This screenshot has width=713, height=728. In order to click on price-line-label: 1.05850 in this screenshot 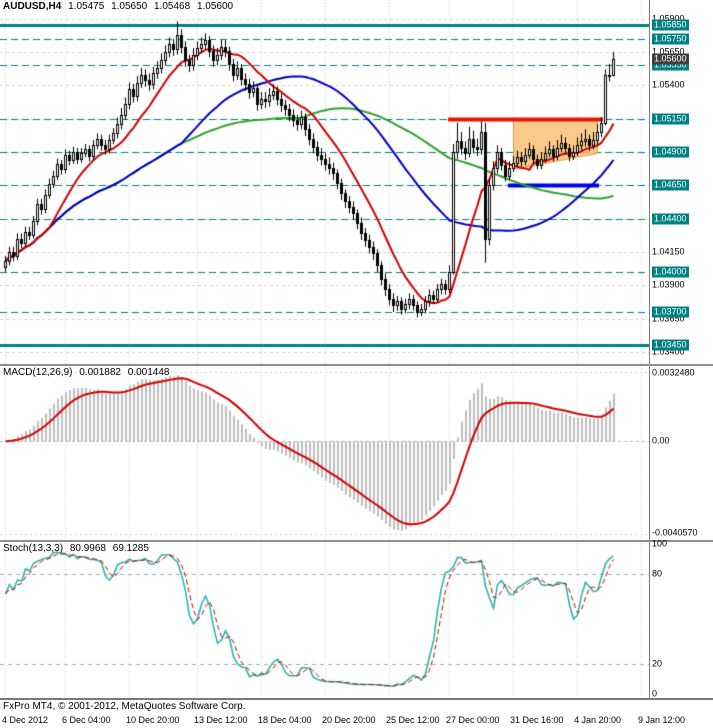, I will do `click(670, 25)`.